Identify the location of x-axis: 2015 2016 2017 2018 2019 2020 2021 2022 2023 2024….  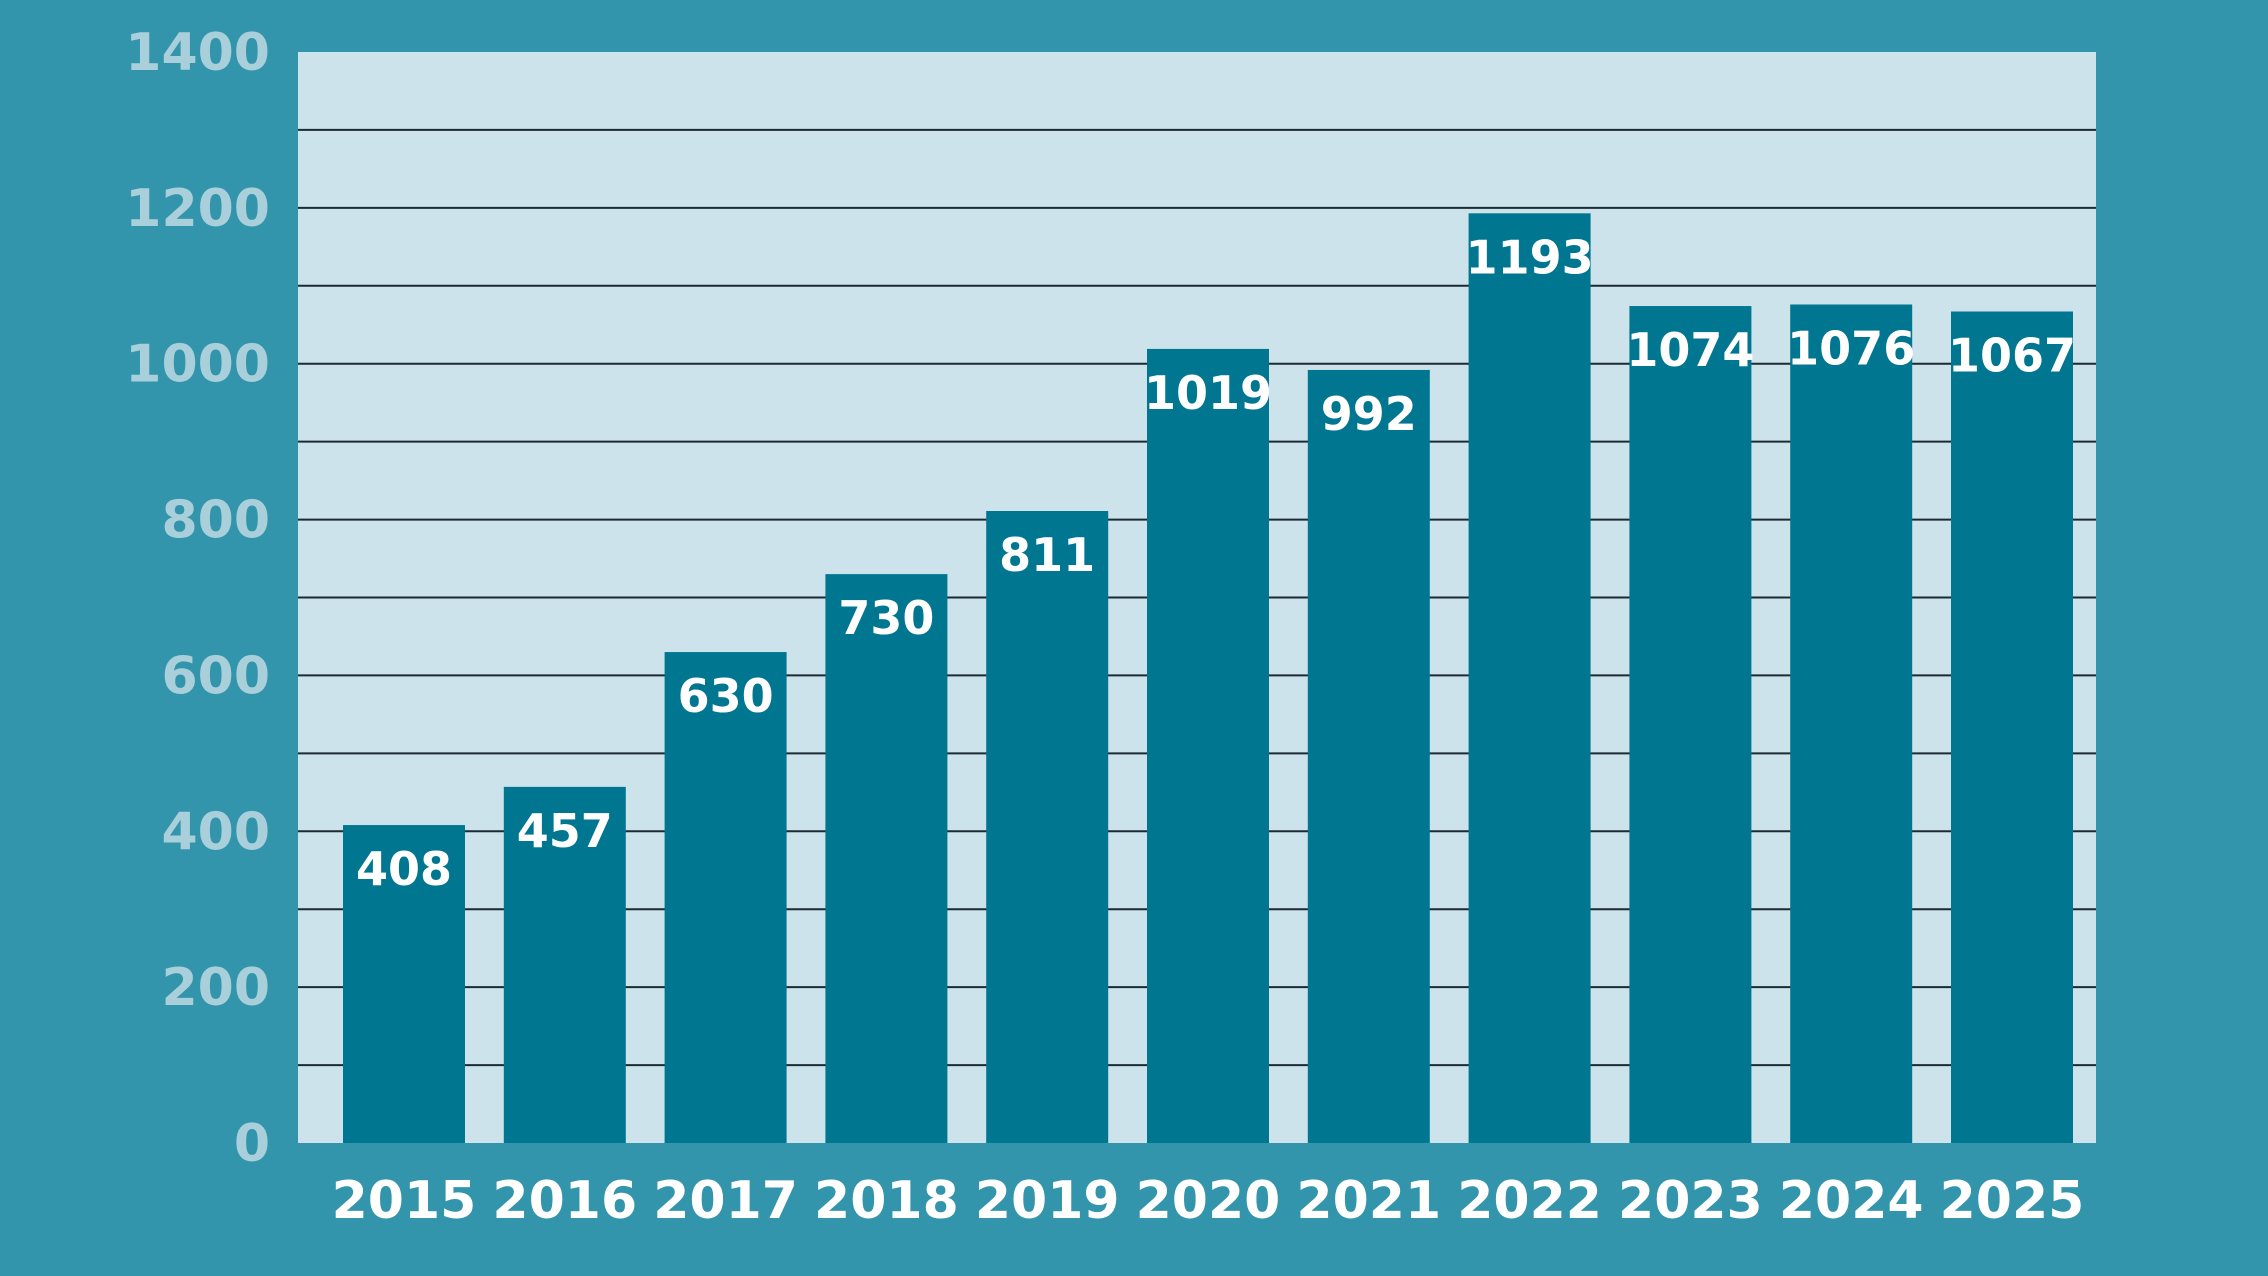
(1208, 1201).